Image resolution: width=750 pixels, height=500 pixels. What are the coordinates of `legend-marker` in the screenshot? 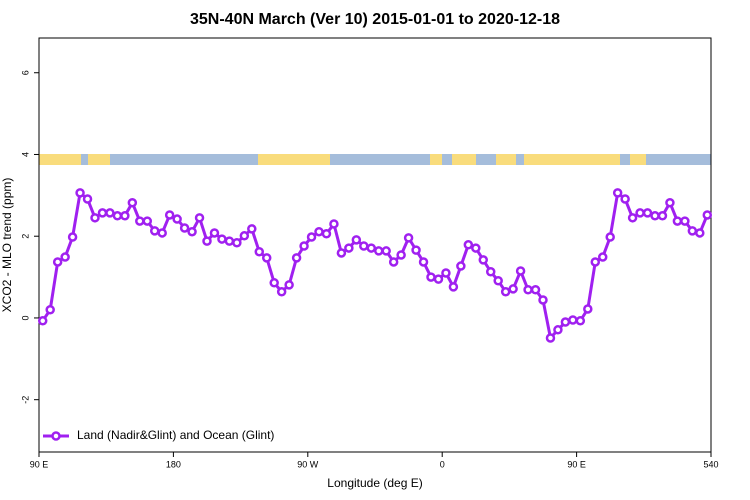 It's located at (56, 436).